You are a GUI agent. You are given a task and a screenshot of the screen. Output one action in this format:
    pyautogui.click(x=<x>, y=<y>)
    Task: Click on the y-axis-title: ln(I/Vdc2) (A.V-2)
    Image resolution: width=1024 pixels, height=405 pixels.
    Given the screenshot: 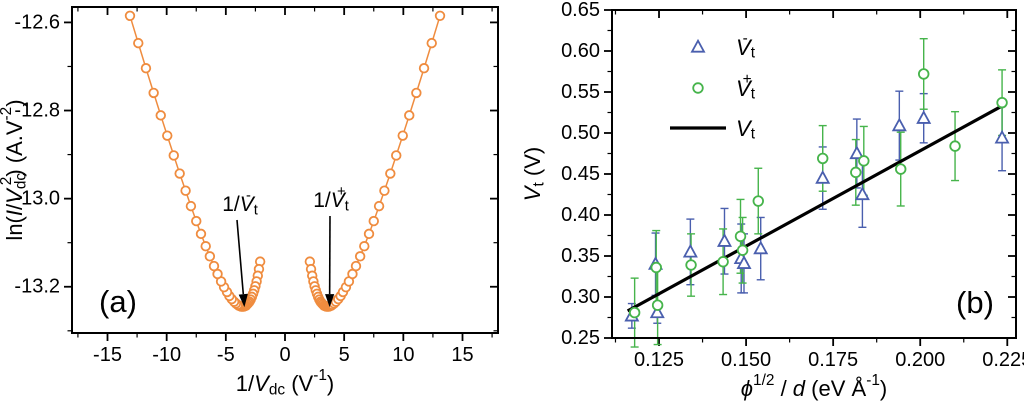 What is the action you would take?
    pyautogui.click(x=15, y=169)
    